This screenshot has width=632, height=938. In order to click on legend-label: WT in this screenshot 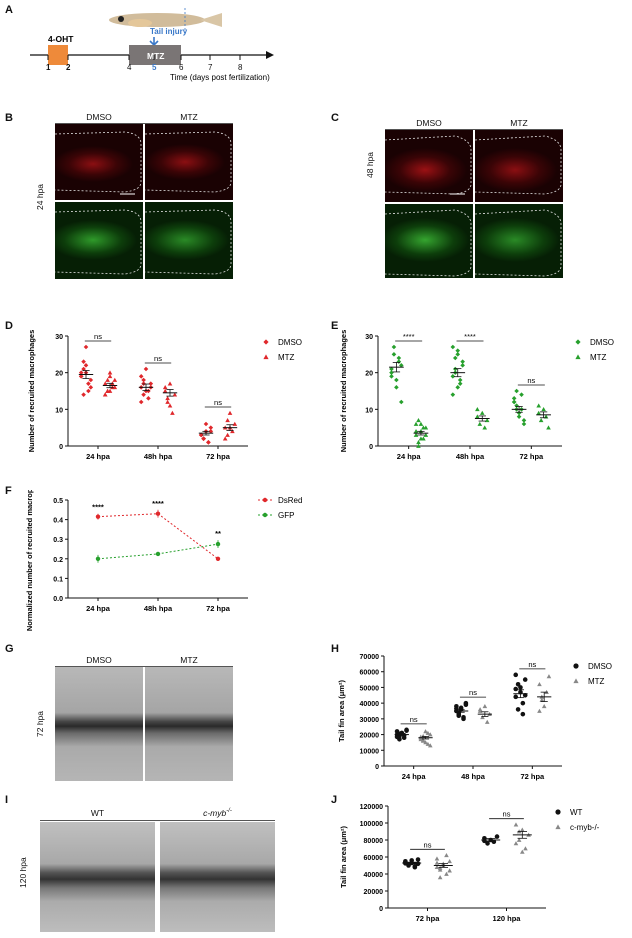, I will do `click(576, 812)`.